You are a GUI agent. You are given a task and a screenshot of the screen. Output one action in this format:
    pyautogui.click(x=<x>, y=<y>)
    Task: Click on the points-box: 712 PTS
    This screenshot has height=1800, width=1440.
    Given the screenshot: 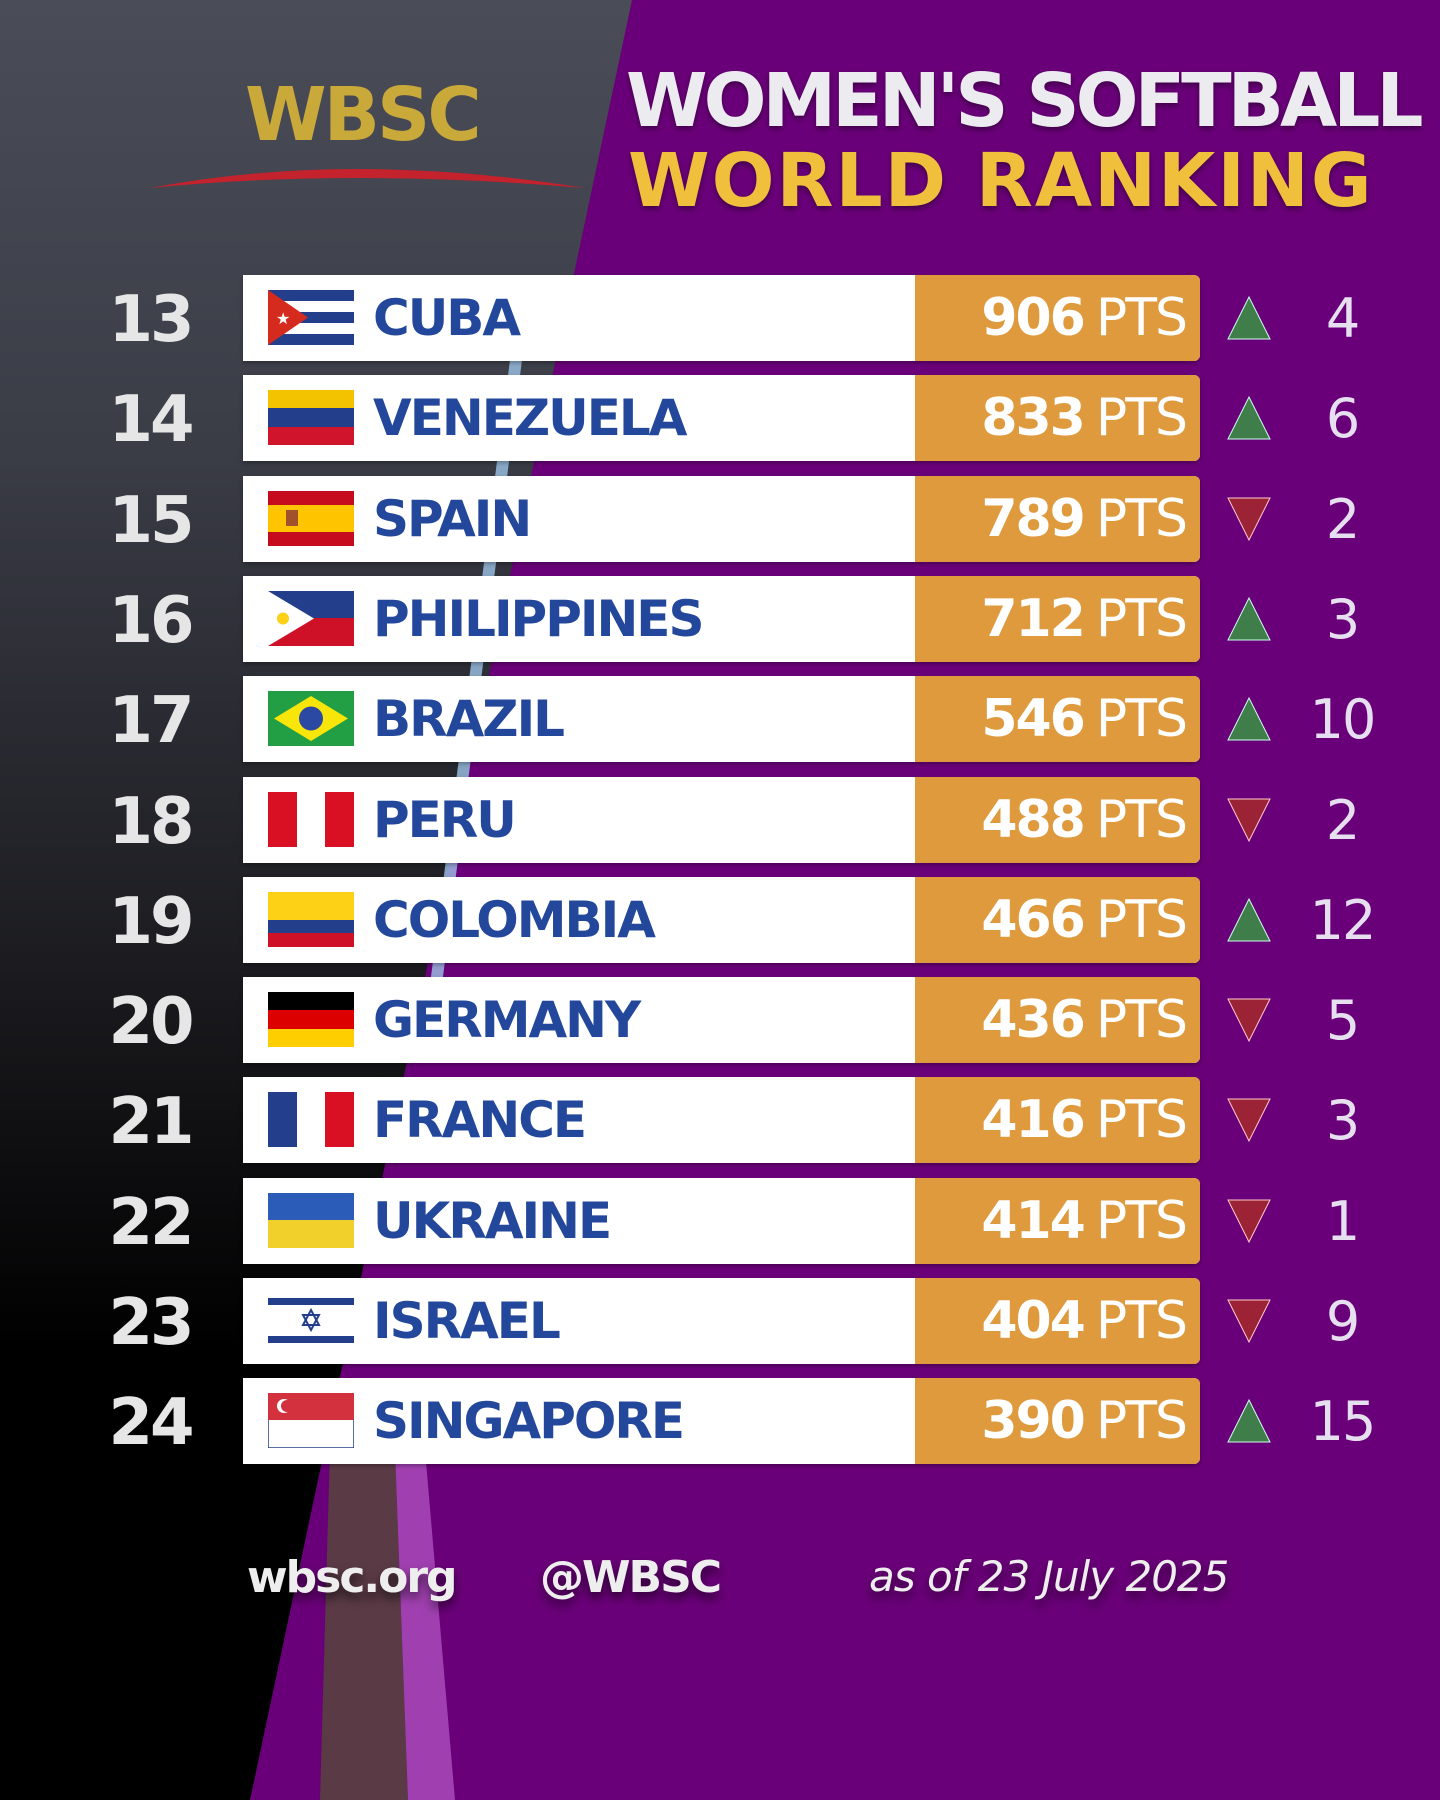 What is the action you would take?
    pyautogui.click(x=1057, y=618)
    